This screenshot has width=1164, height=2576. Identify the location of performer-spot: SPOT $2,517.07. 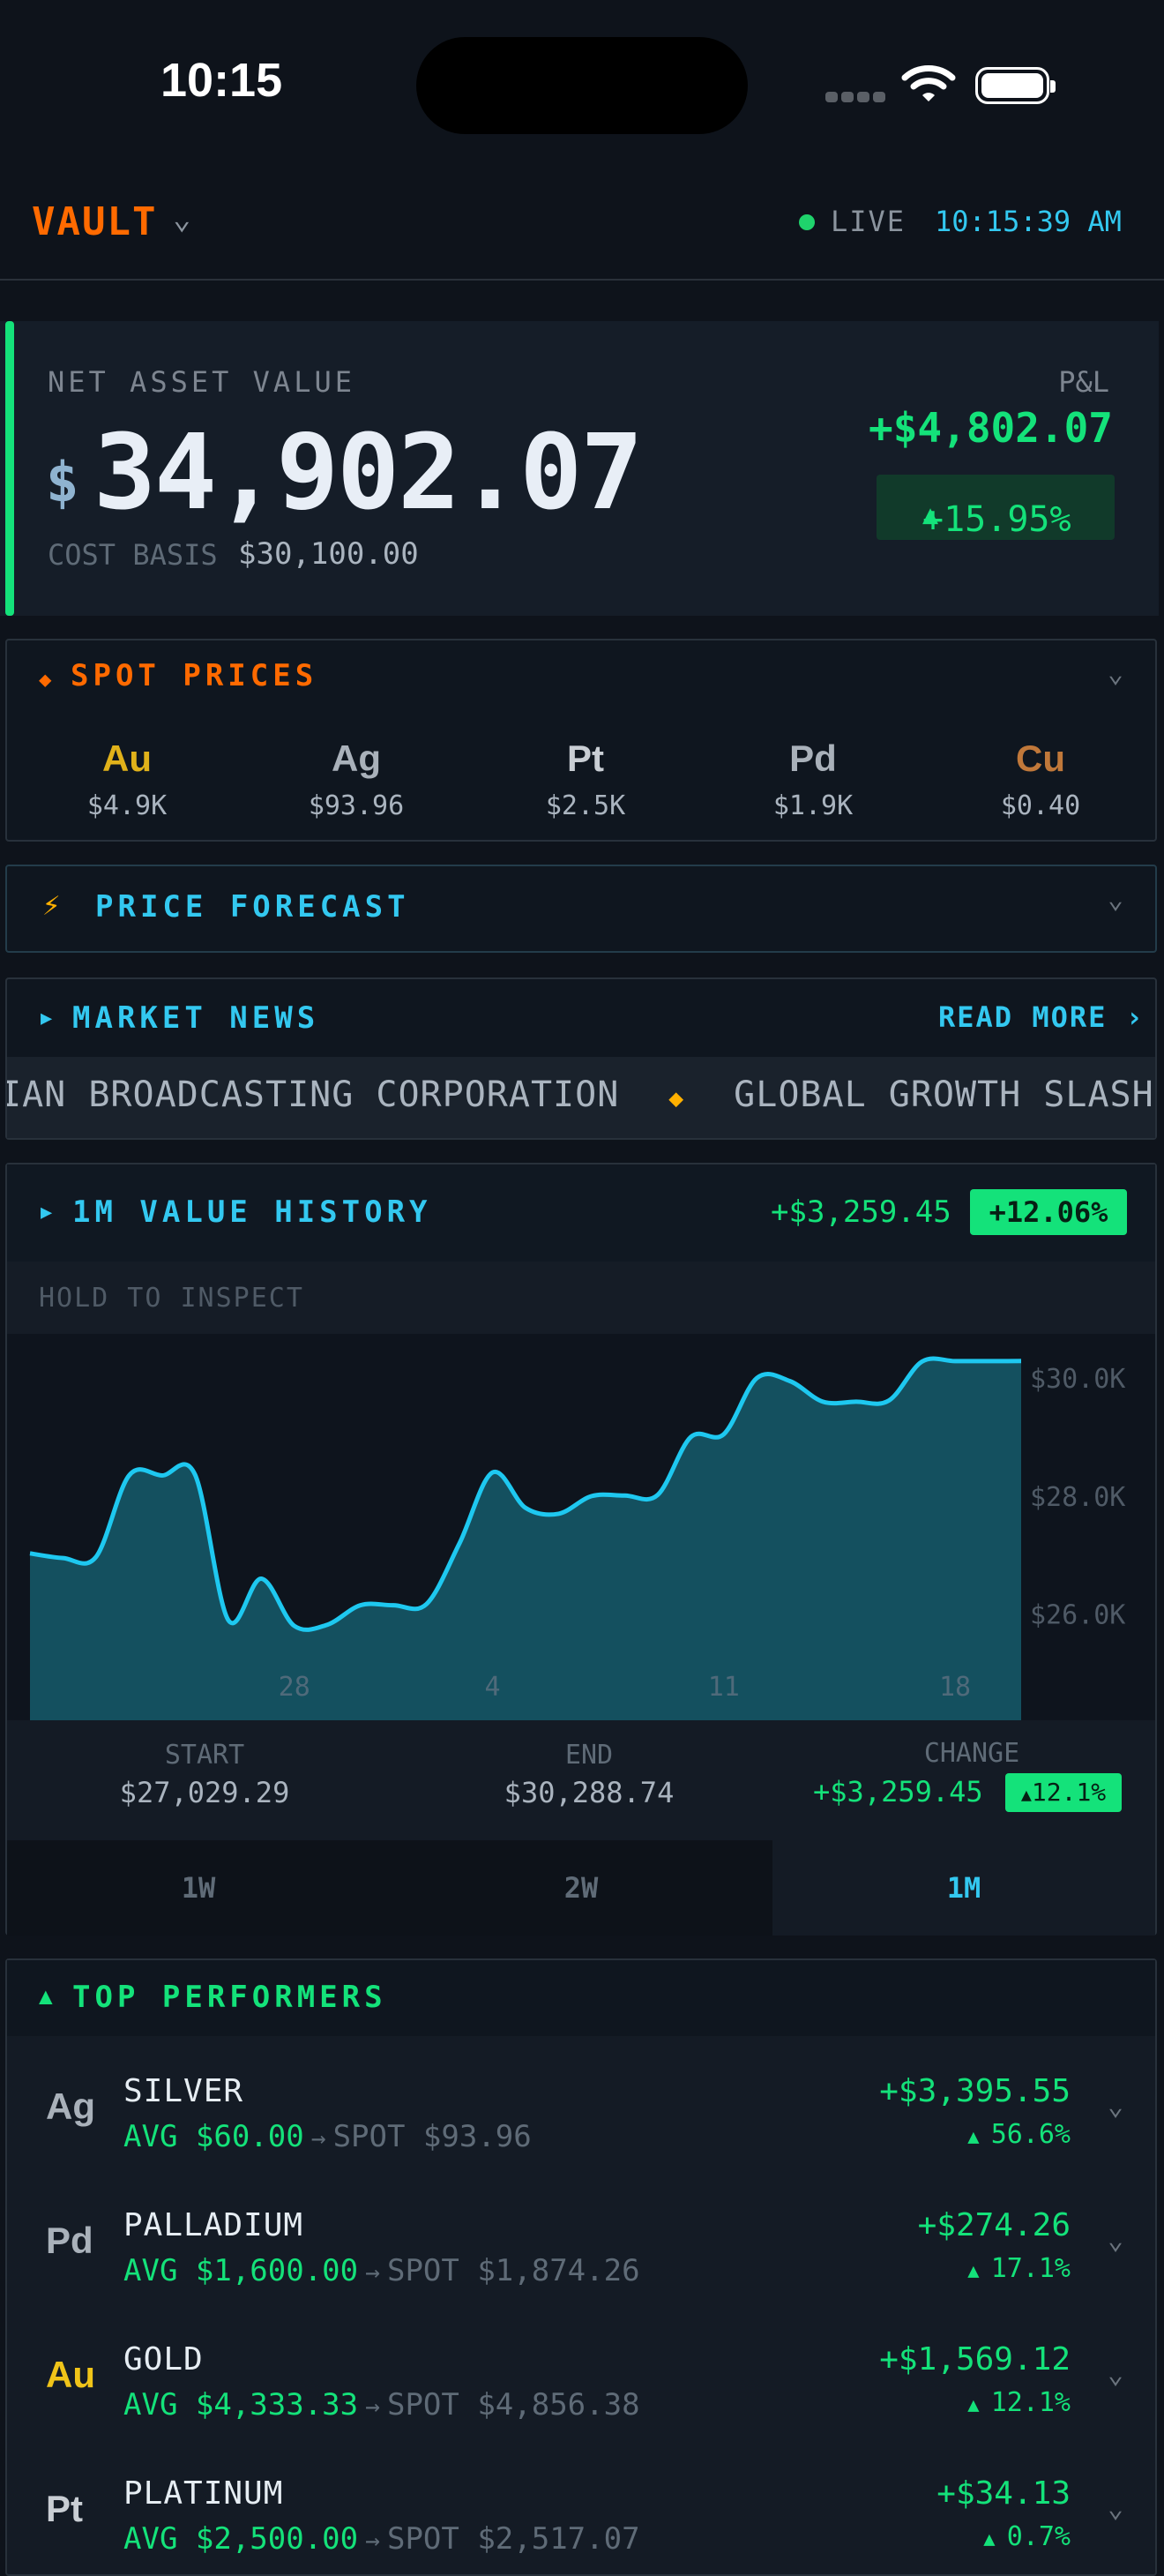
(513, 2539).